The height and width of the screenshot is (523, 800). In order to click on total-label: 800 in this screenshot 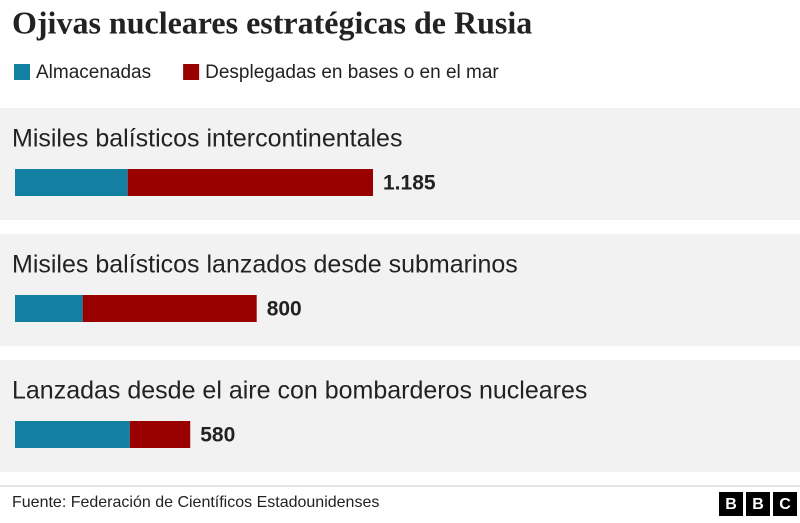, I will do `click(284, 309)`.